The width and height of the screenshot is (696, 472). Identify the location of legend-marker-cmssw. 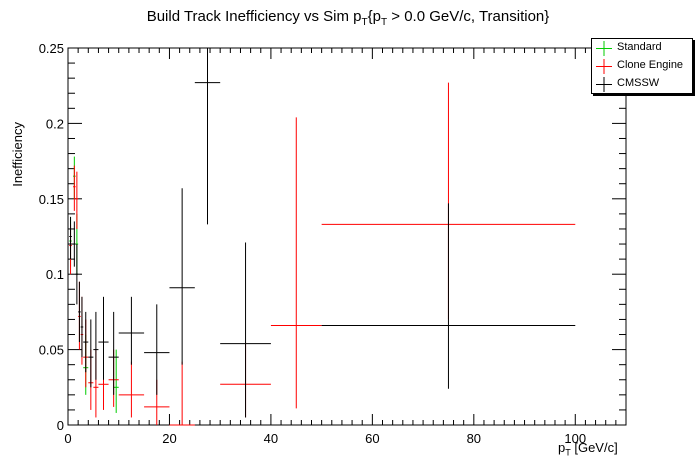
(604, 84).